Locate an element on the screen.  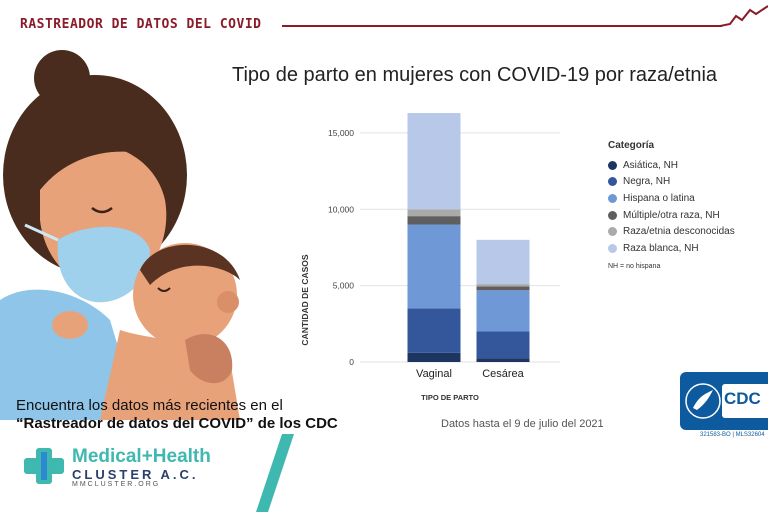
y-tick-label: 0 is located at coordinates (351, 362).